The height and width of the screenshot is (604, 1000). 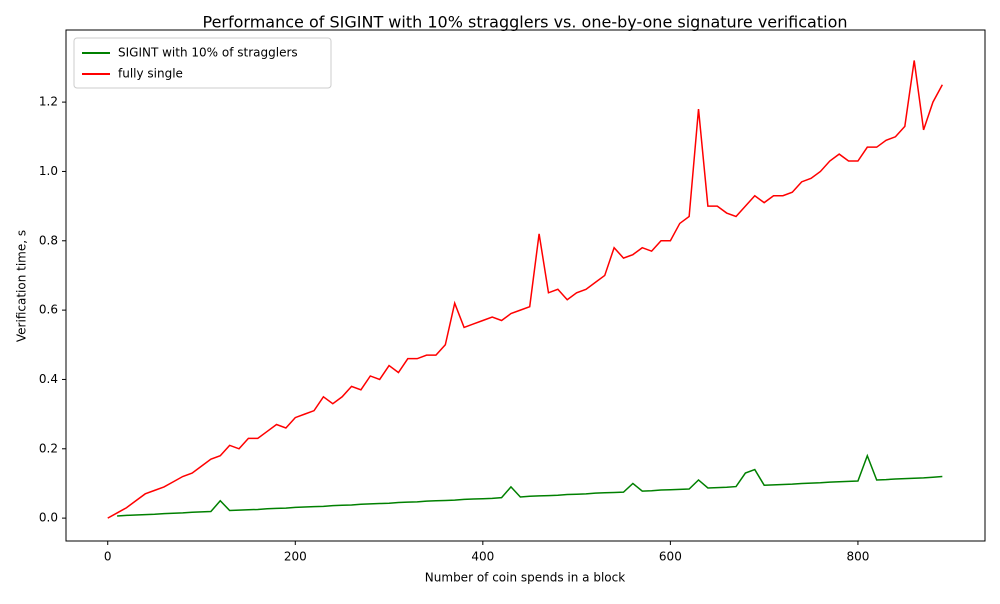 What do you see at coordinates (295, 557) in the screenshot?
I see `x-tick-label: 200` at bounding box center [295, 557].